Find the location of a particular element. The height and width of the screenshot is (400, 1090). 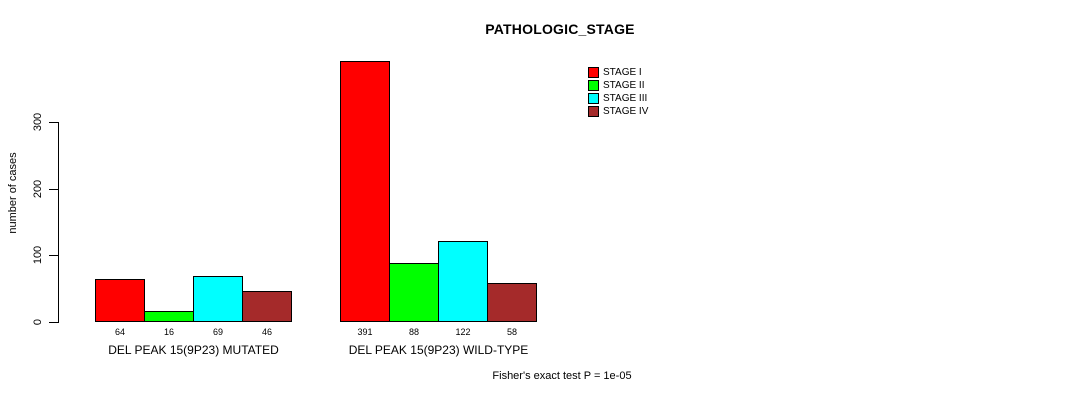

legend-row-stage-iii: STAGE III is located at coordinates (618, 98).